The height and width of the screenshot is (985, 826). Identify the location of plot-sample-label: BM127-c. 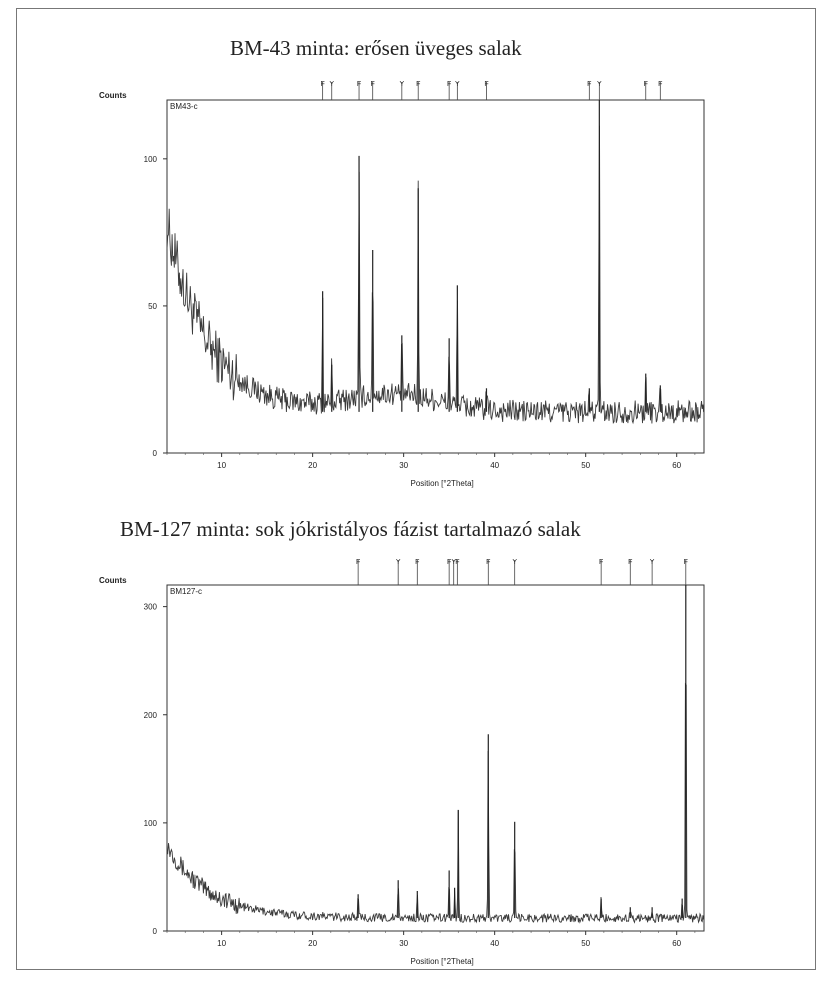
(186, 591).